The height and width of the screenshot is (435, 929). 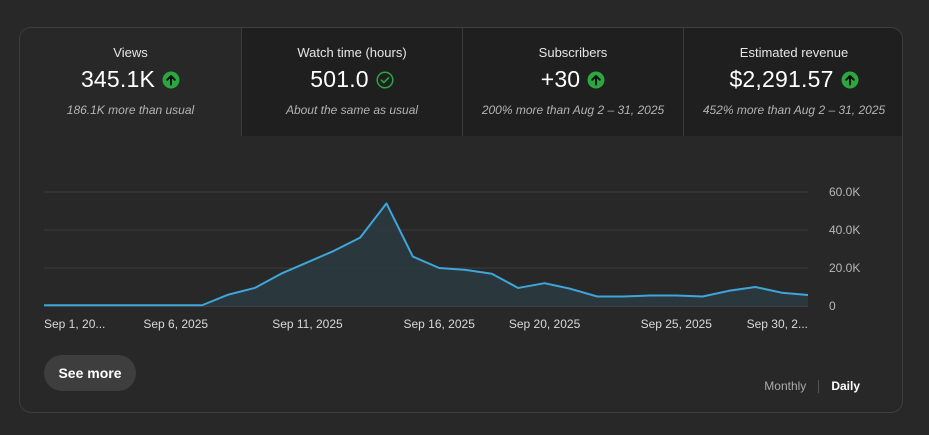 What do you see at coordinates (573, 52) in the screenshot?
I see `metric-label: Subscribers` at bounding box center [573, 52].